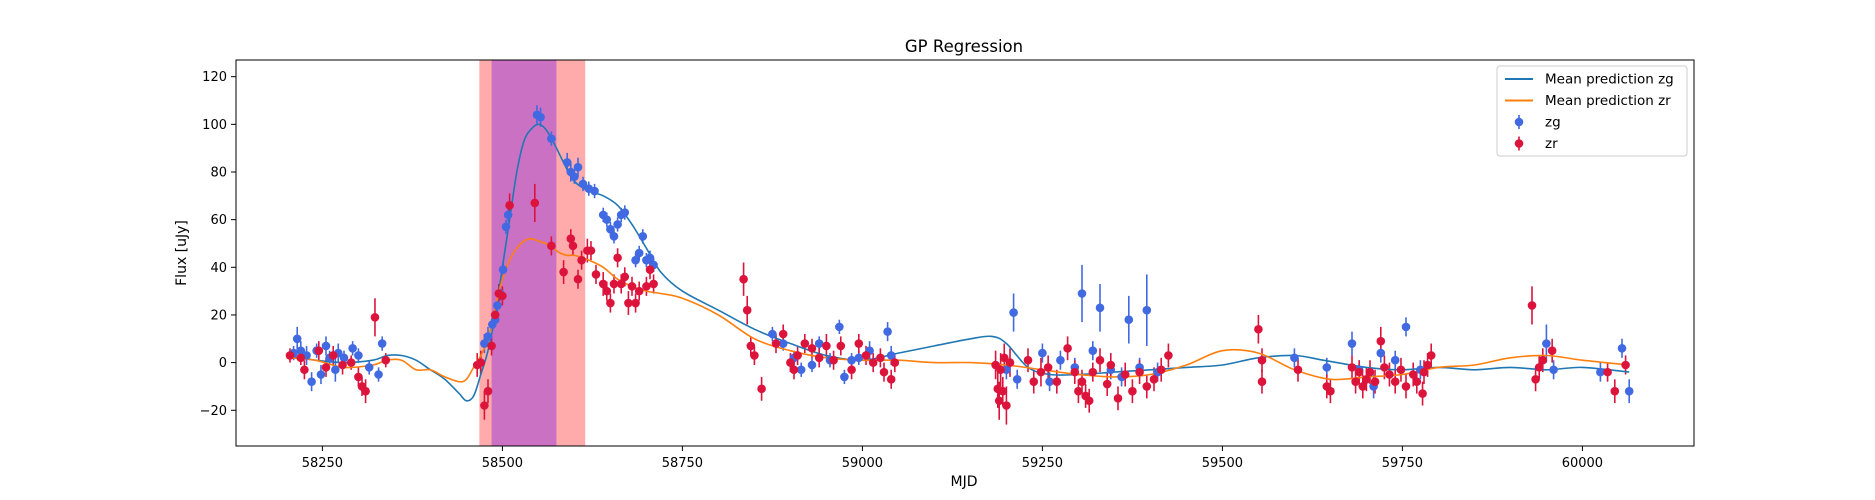  I want to click on legend-box, so click(1592, 111).